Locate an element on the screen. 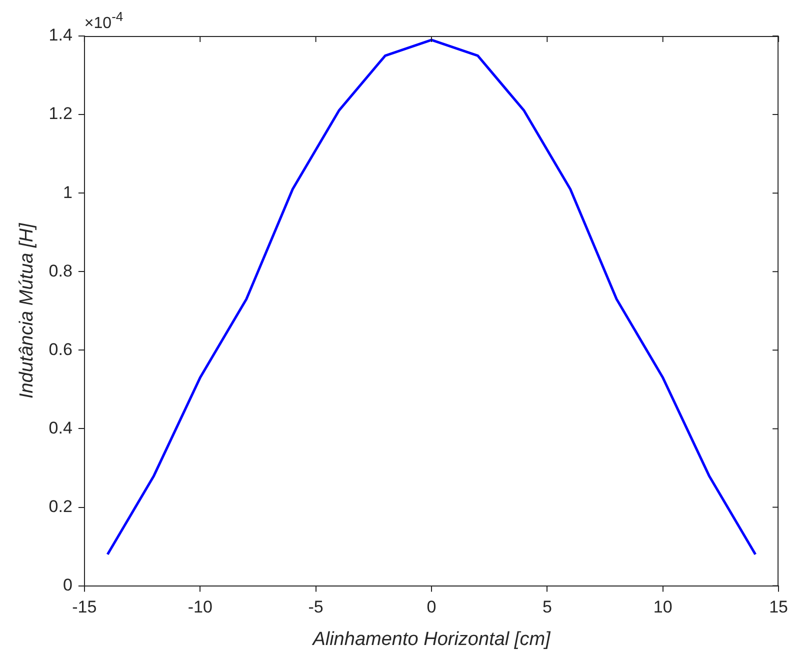 The width and height of the screenshot is (794, 655). x-axis-title: Alinhamento Horizontal [cm] is located at coordinates (432, 639).